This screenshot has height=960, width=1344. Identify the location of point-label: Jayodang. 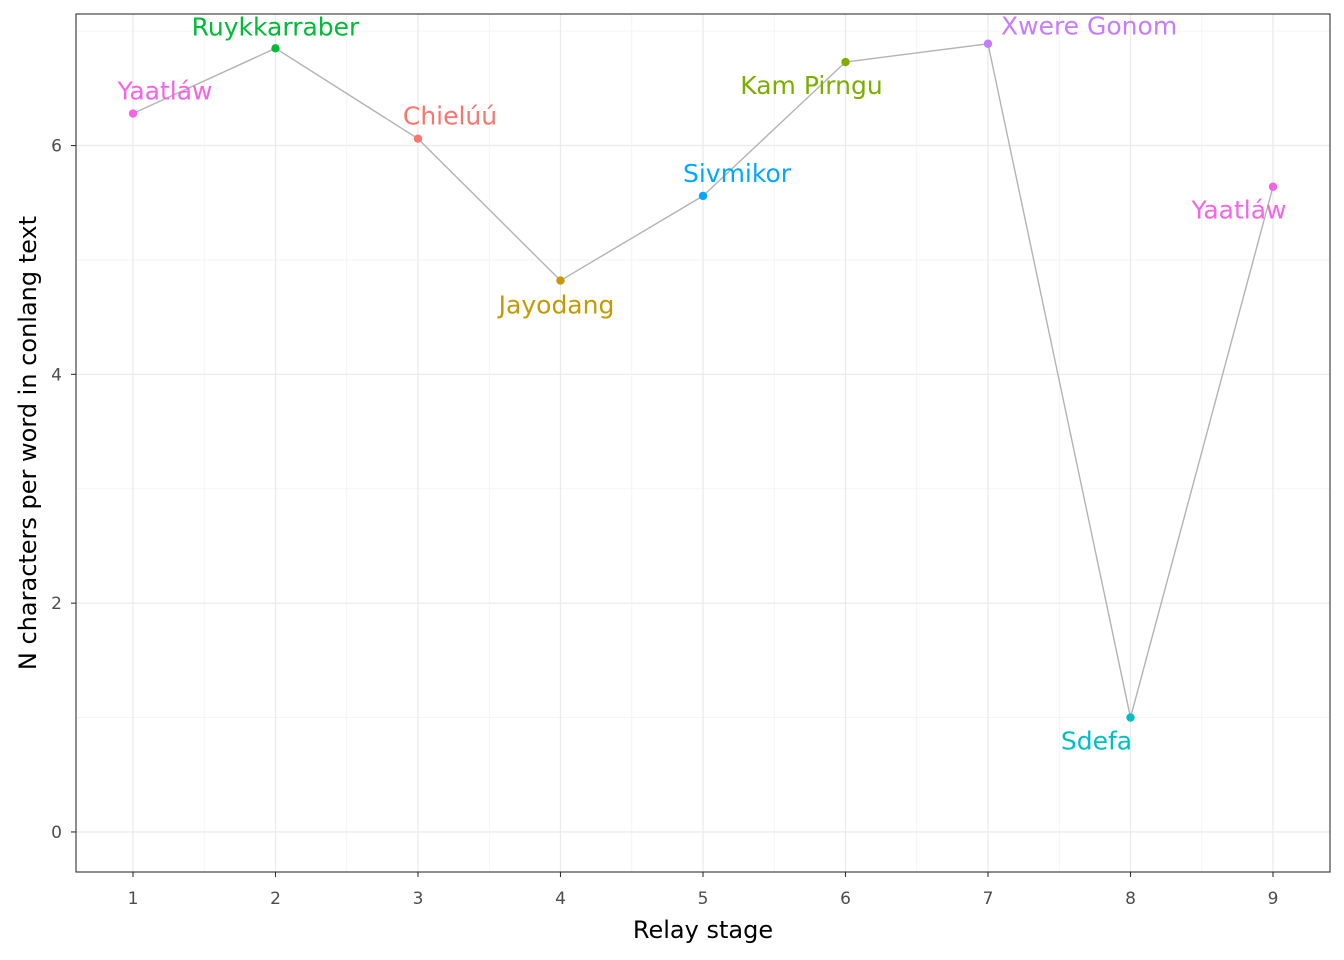
(556, 305).